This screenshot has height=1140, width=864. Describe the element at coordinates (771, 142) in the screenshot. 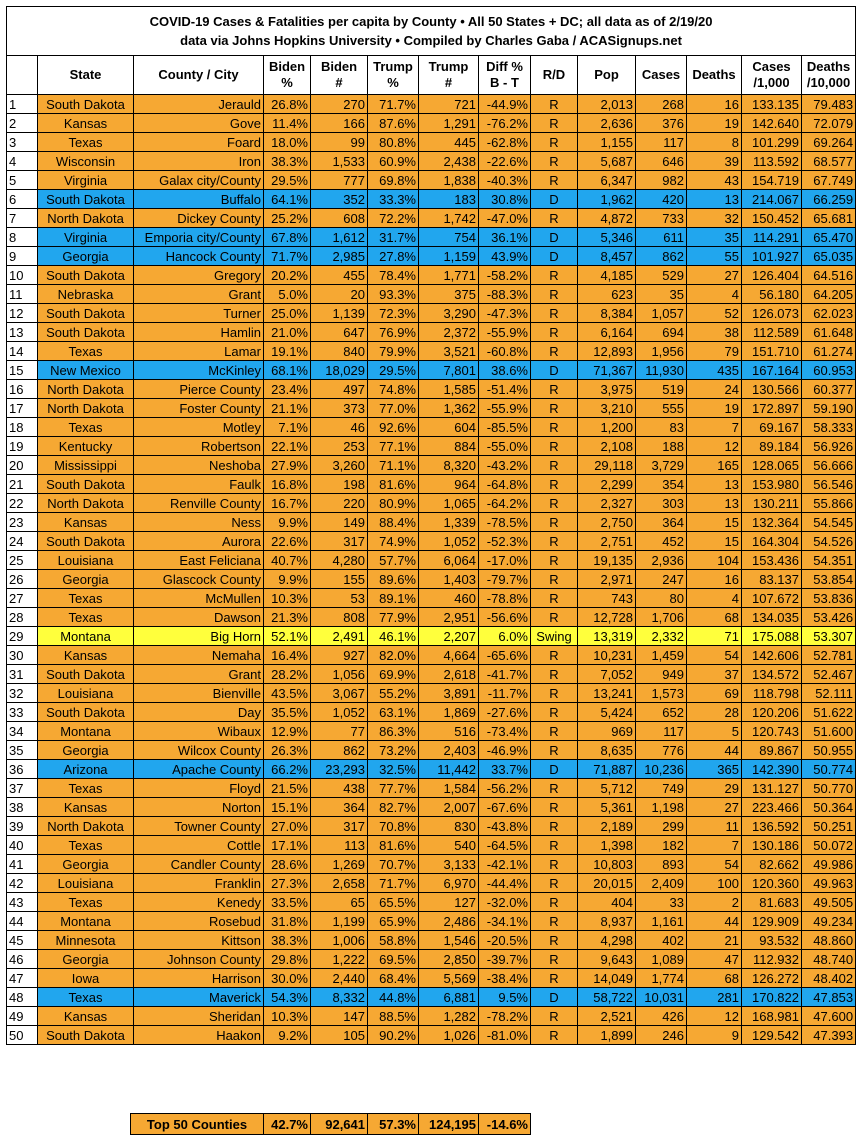

I see `table-cell: 101.299` at that location.